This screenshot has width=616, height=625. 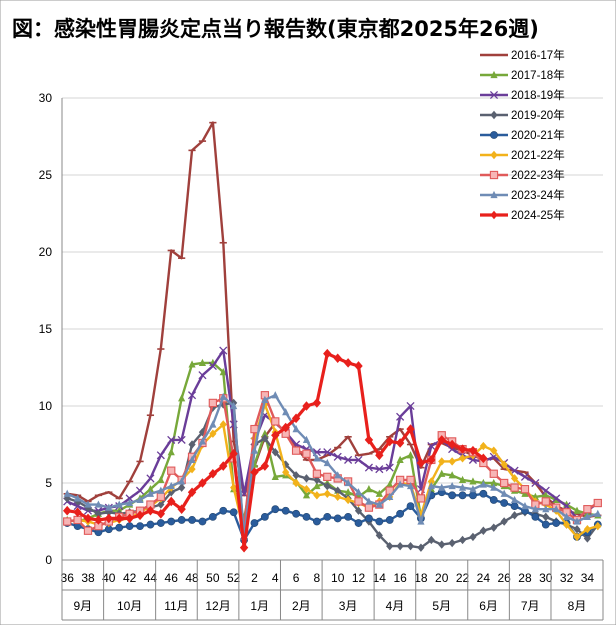 I want to click on x-tick-label: 36, so click(x=68, y=578).